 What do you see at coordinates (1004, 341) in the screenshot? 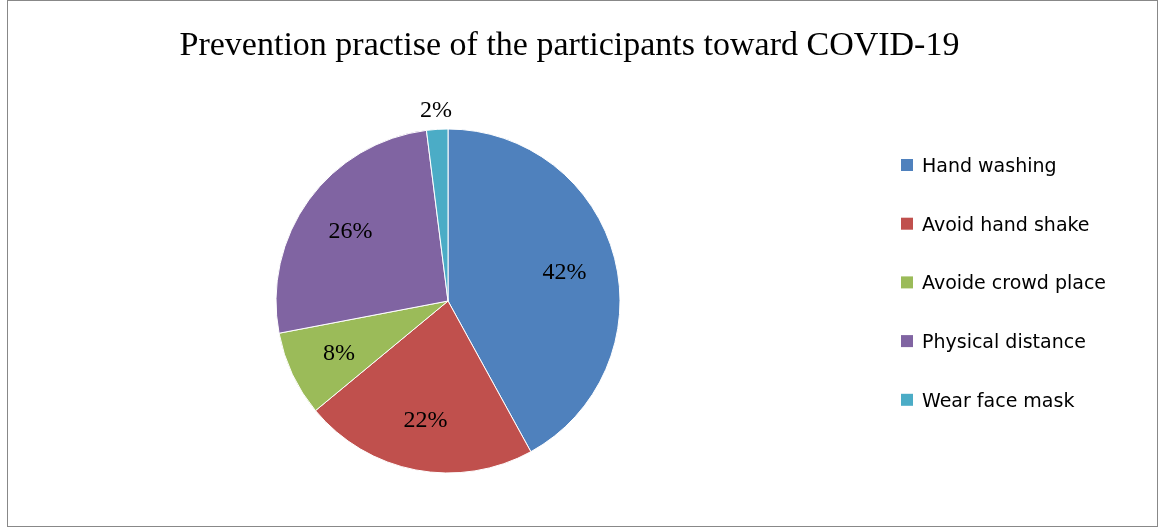
I see `legend-label: Physical distance` at bounding box center [1004, 341].